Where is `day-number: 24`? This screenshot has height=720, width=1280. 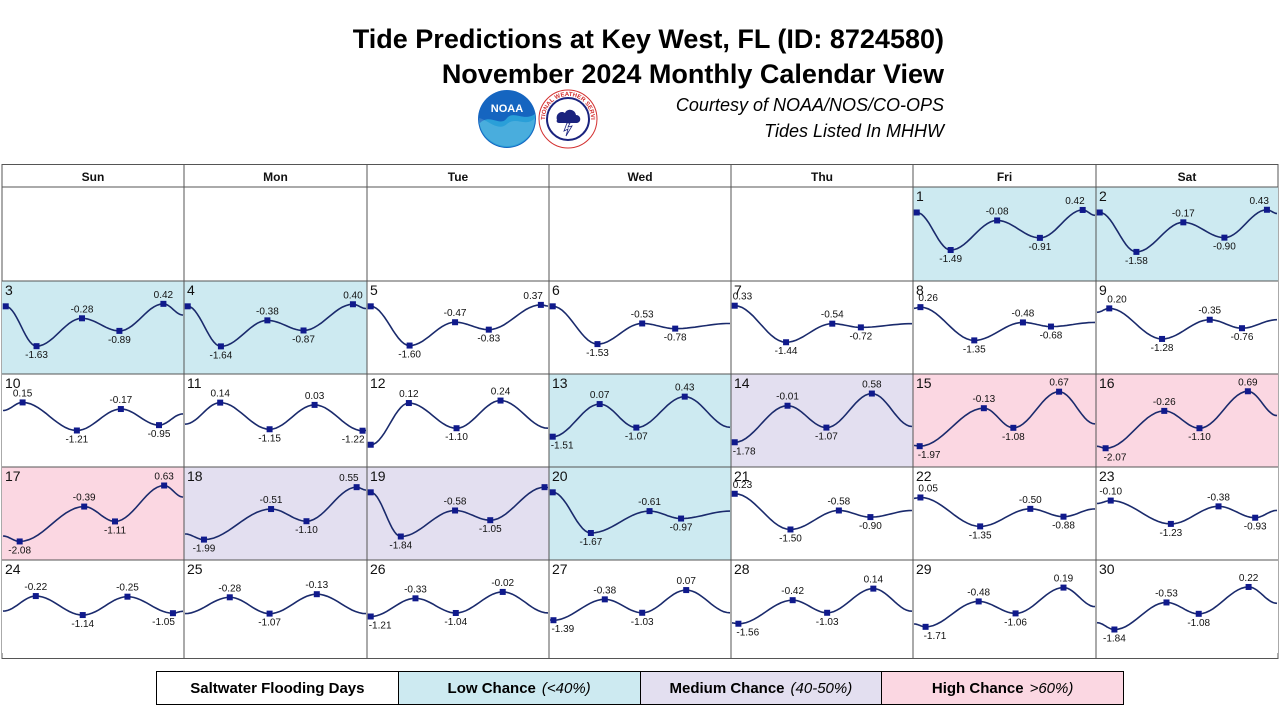 day-number: 24 is located at coordinates (13, 569).